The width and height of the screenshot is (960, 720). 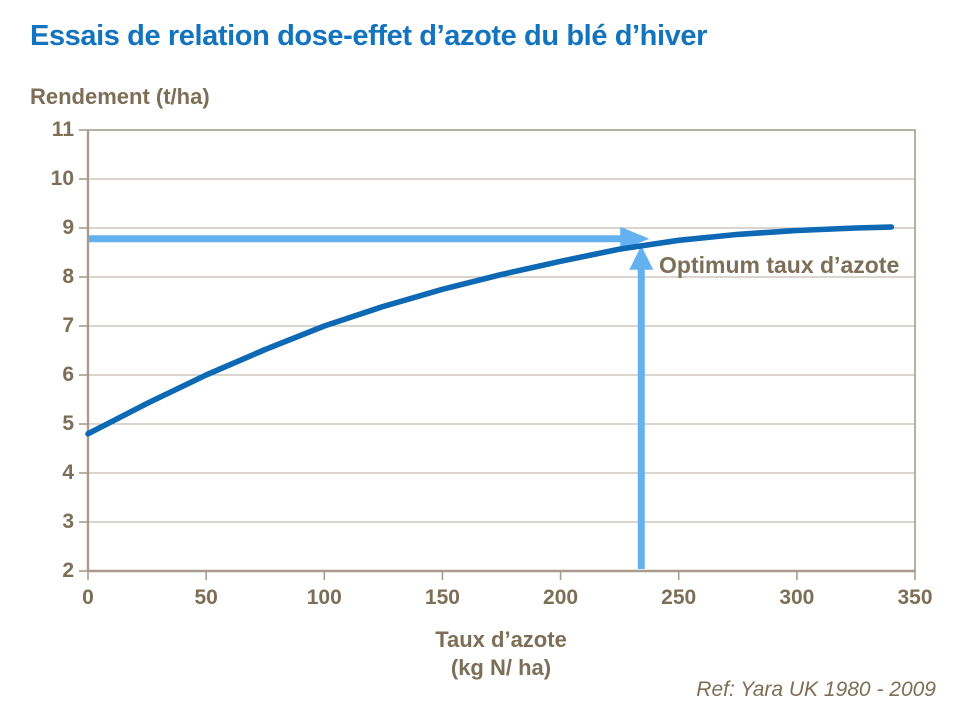 I want to click on y-tick-label-5: 5, so click(x=68, y=423).